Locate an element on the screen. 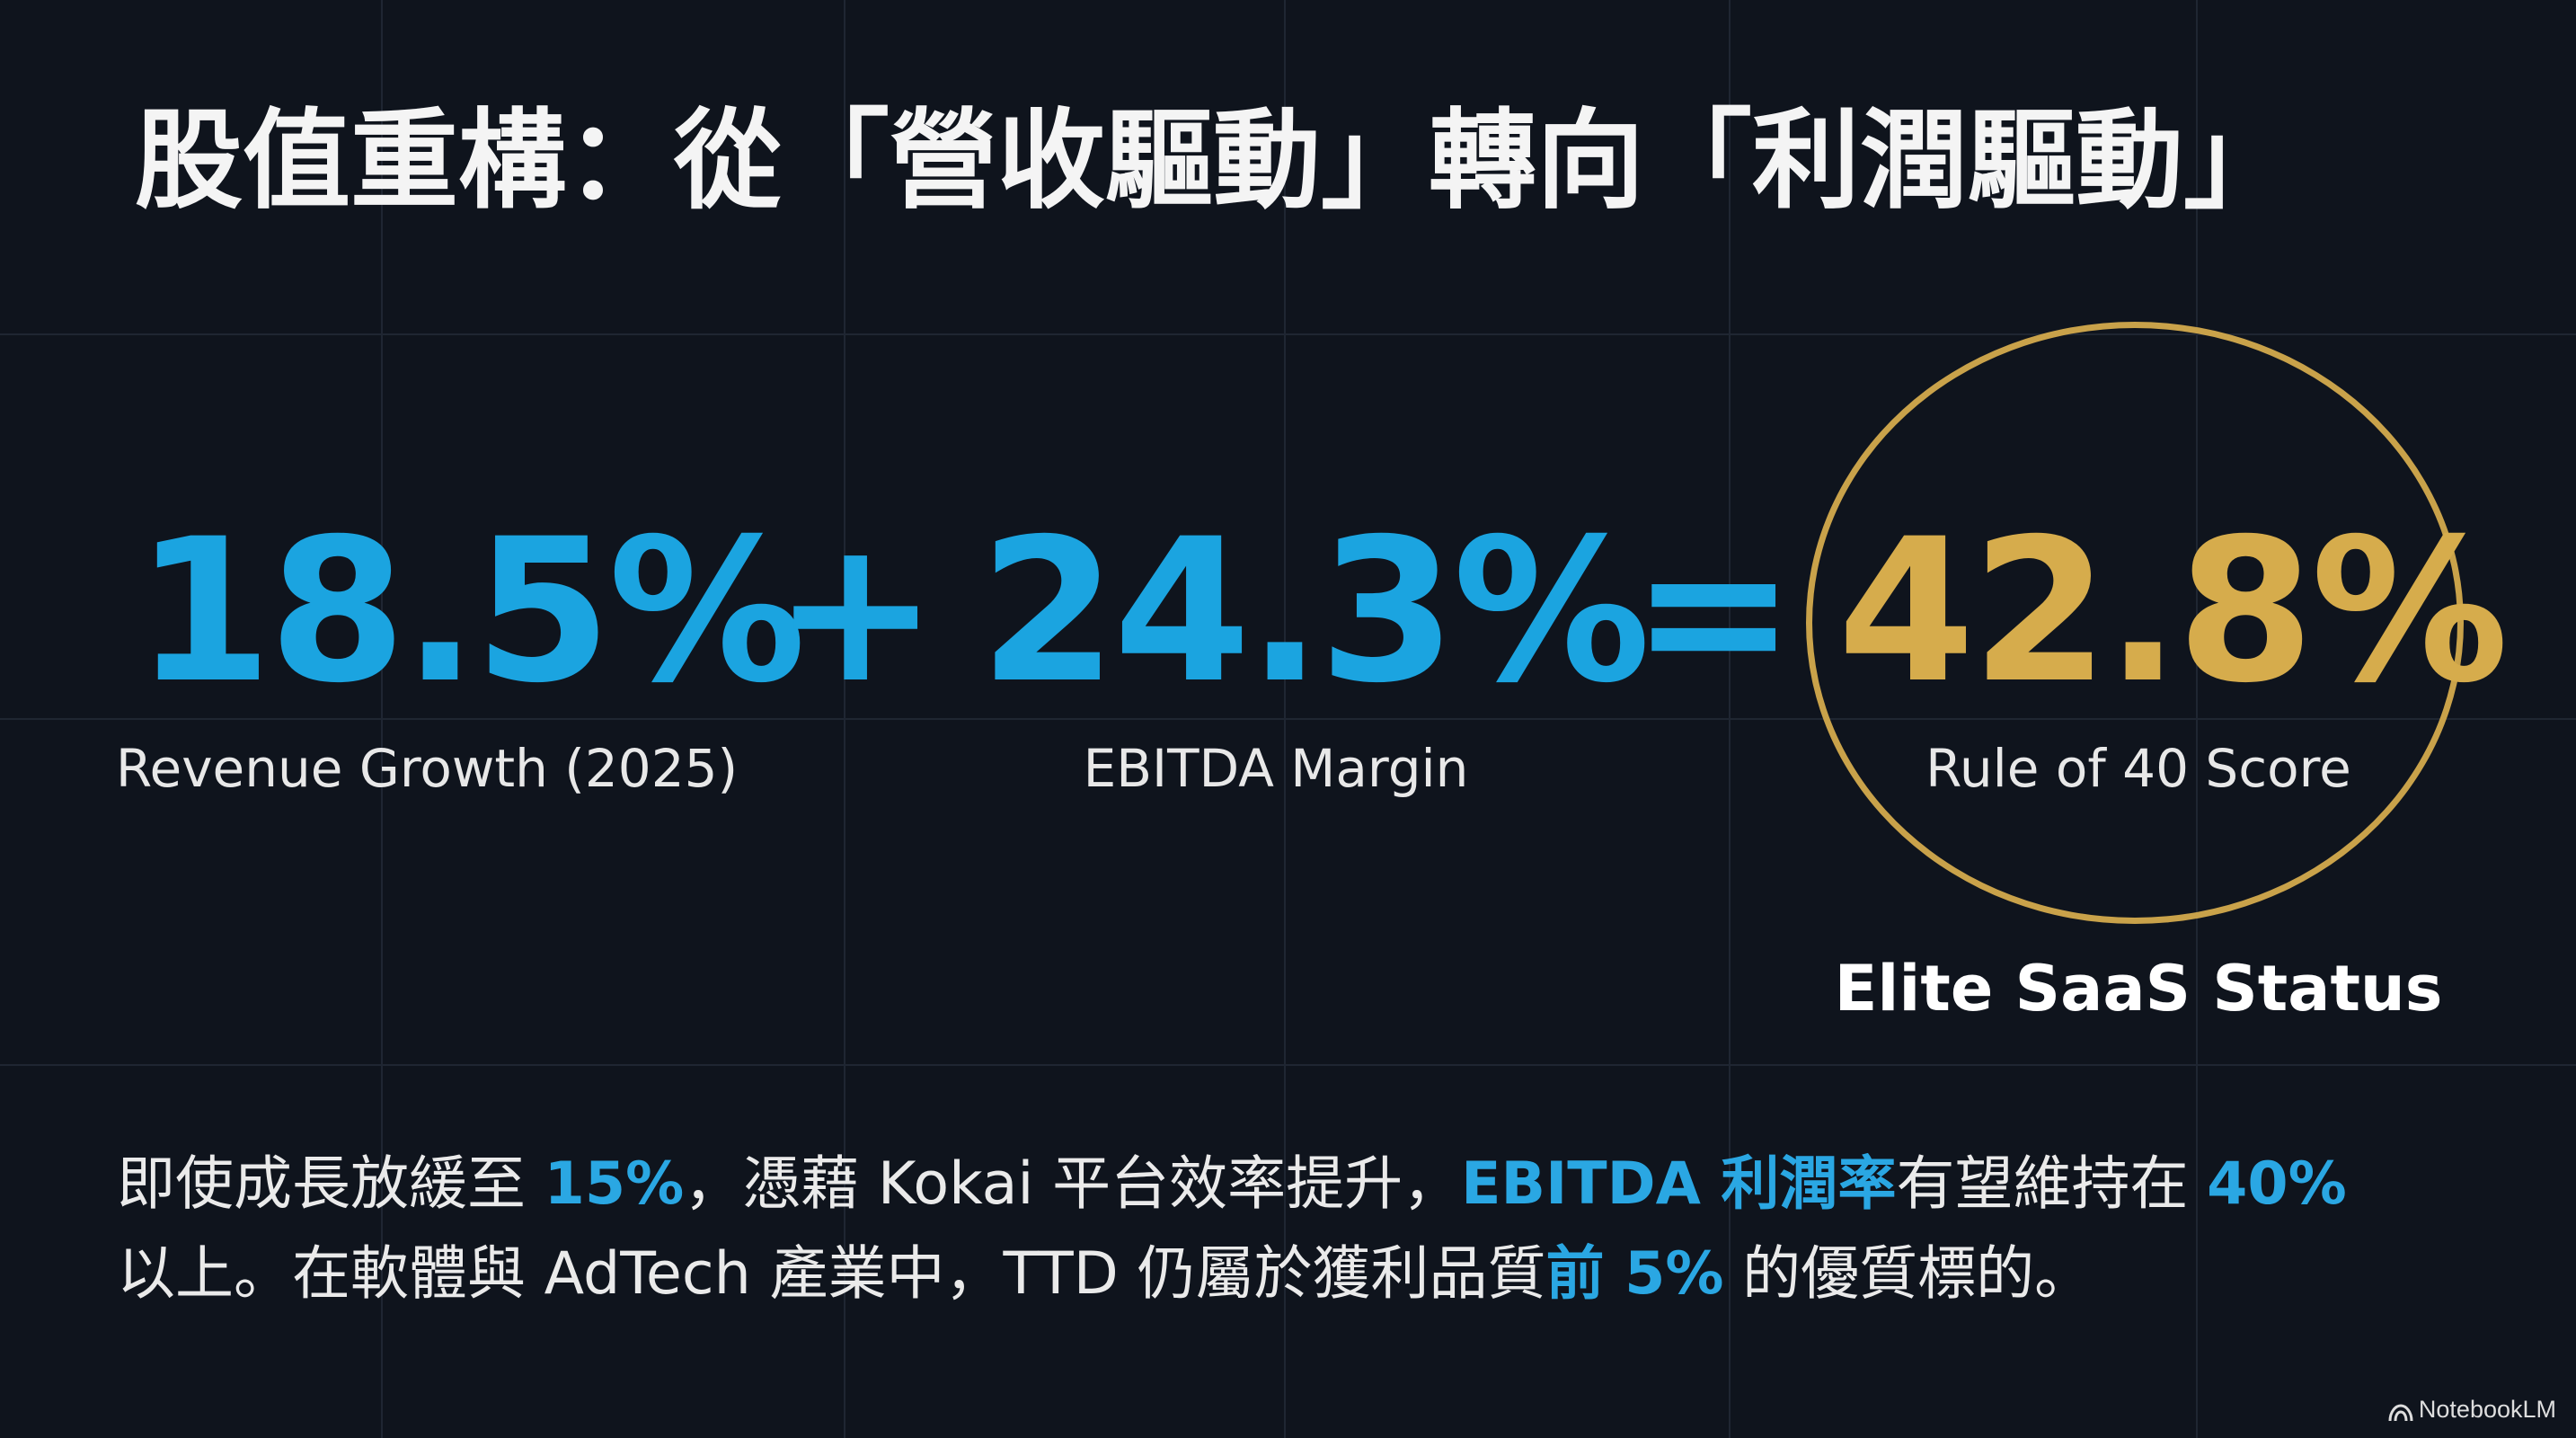  ebitda-margin-label: EBITDA Margin is located at coordinates (1276, 768).